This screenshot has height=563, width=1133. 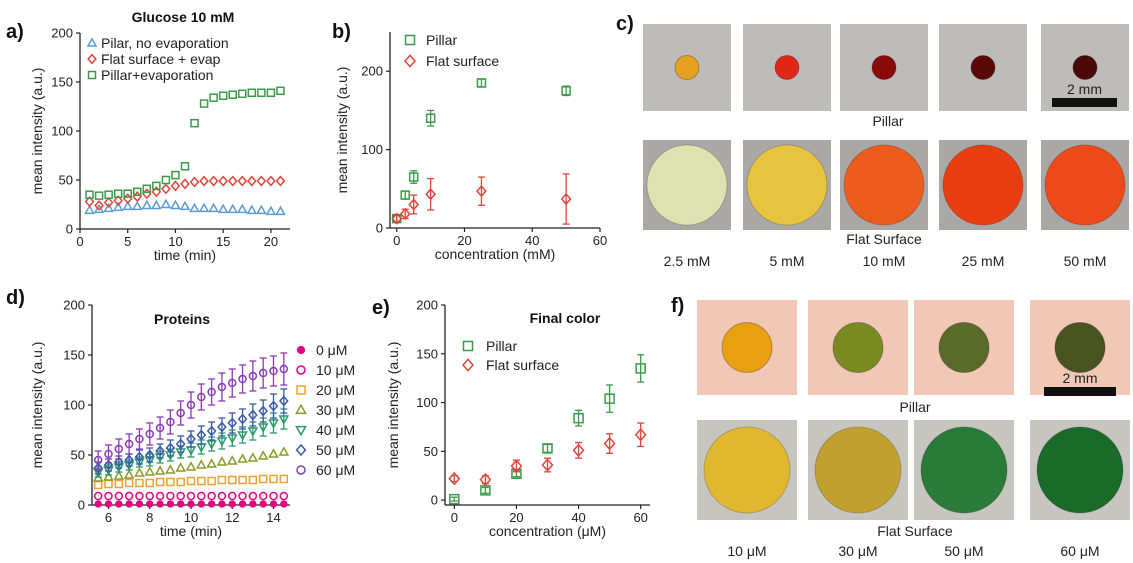 What do you see at coordinates (335, 370) in the screenshot?
I see `legend-label: 10 μM` at bounding box center [335, 370].